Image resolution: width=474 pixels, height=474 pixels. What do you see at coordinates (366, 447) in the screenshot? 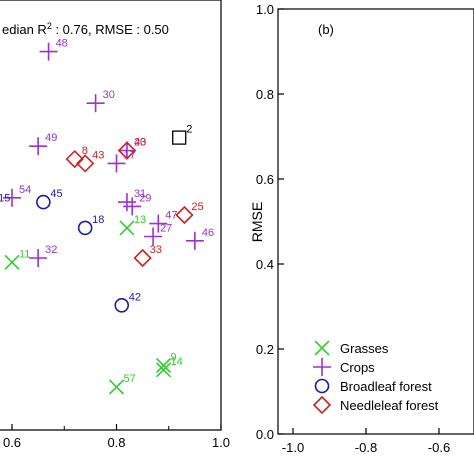
I see `x-tick-label: -0.8` at bounding box center [366, 447].